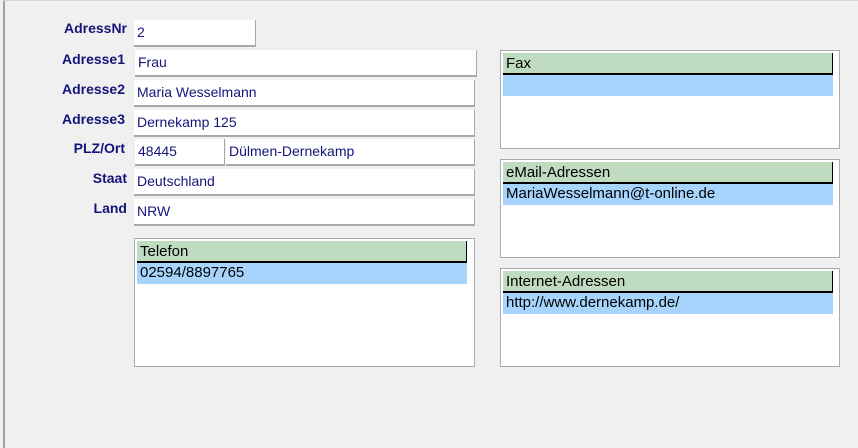 This screenshot has width=858, height=448. I want to click on window-border, so click(4, 224).